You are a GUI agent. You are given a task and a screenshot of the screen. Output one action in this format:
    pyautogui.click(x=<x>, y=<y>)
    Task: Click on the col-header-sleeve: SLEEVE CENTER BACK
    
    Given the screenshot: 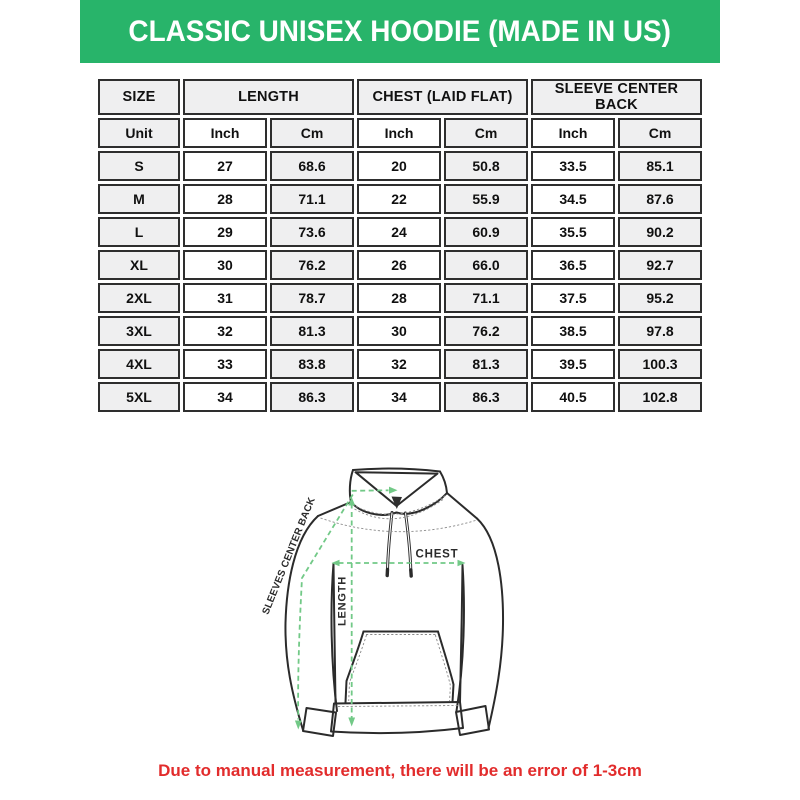 What is the action you would take?
    pyautogui.click(x=616, y=97)
    